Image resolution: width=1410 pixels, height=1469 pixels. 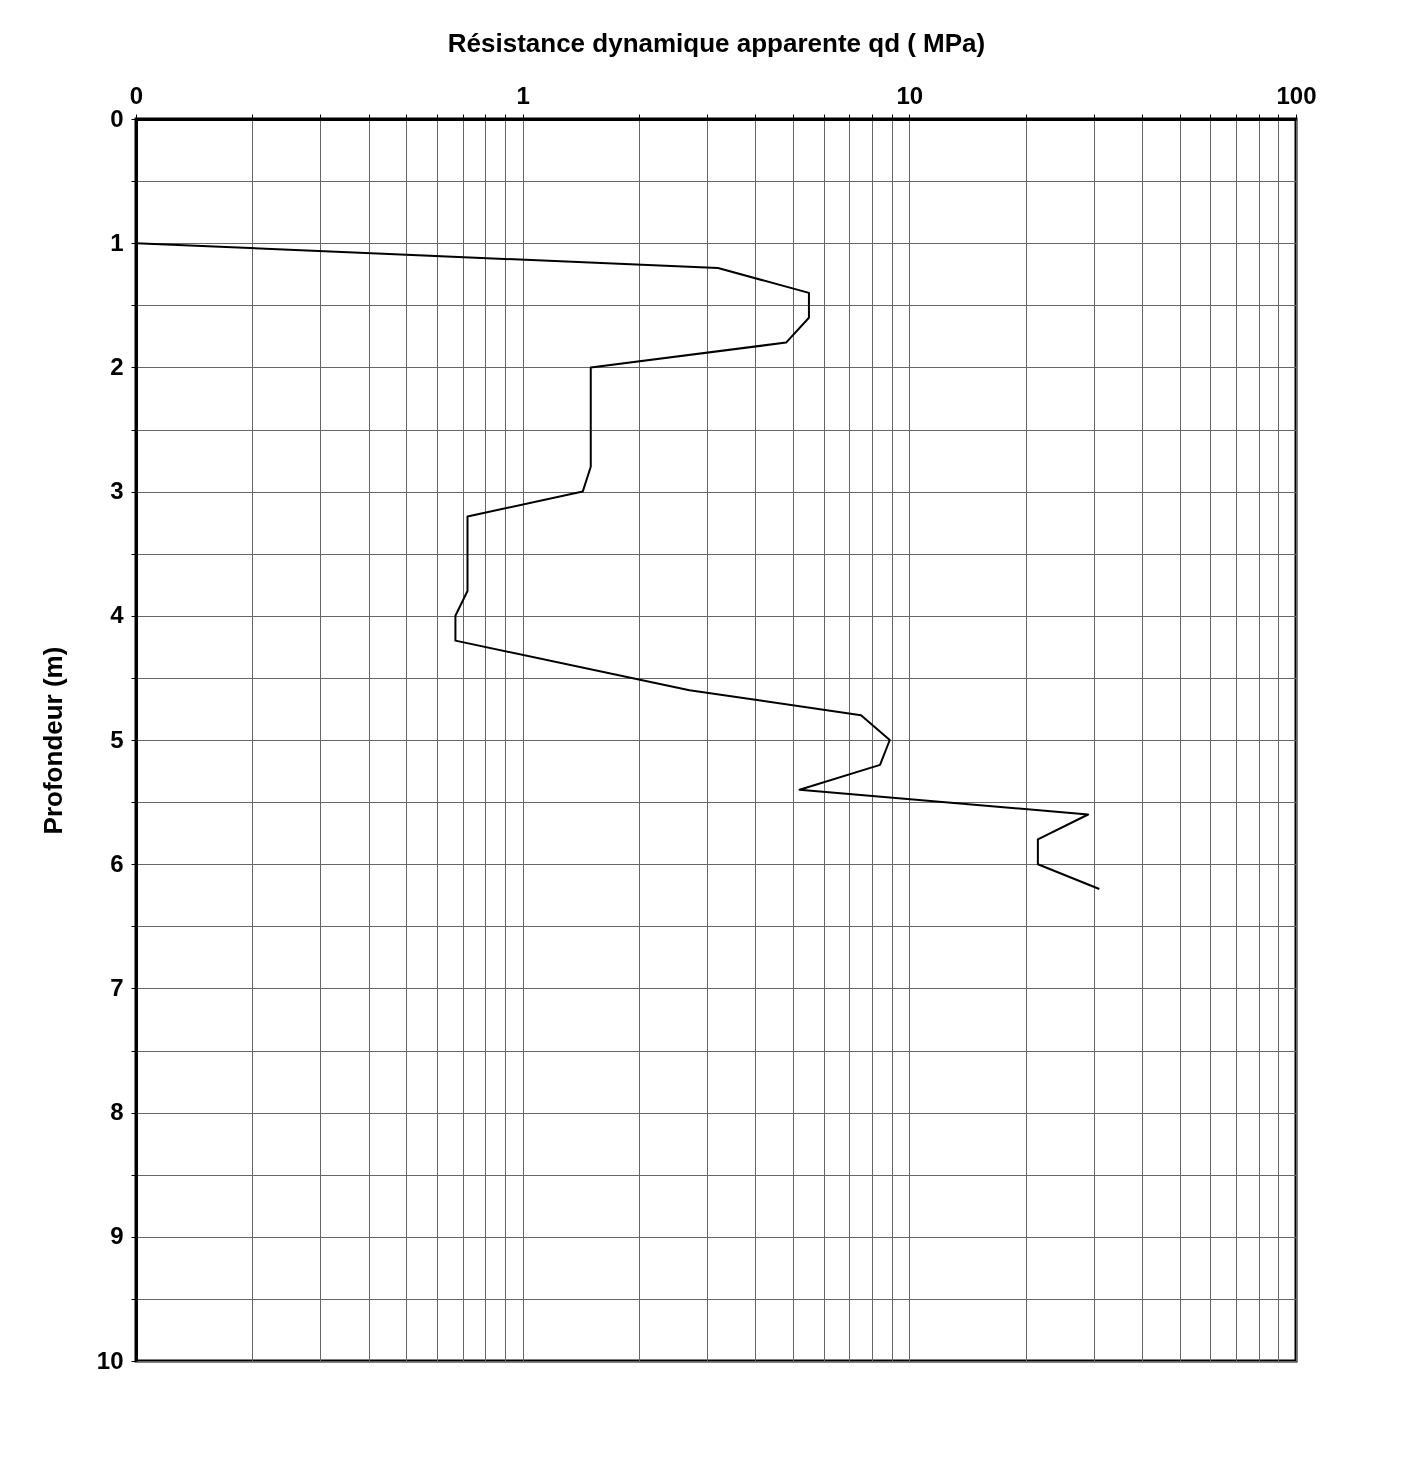 What do you see at coordinates (523, 95) in the screenshot?
I see `x-tick-label: 1` at bounding box center [523, 95].